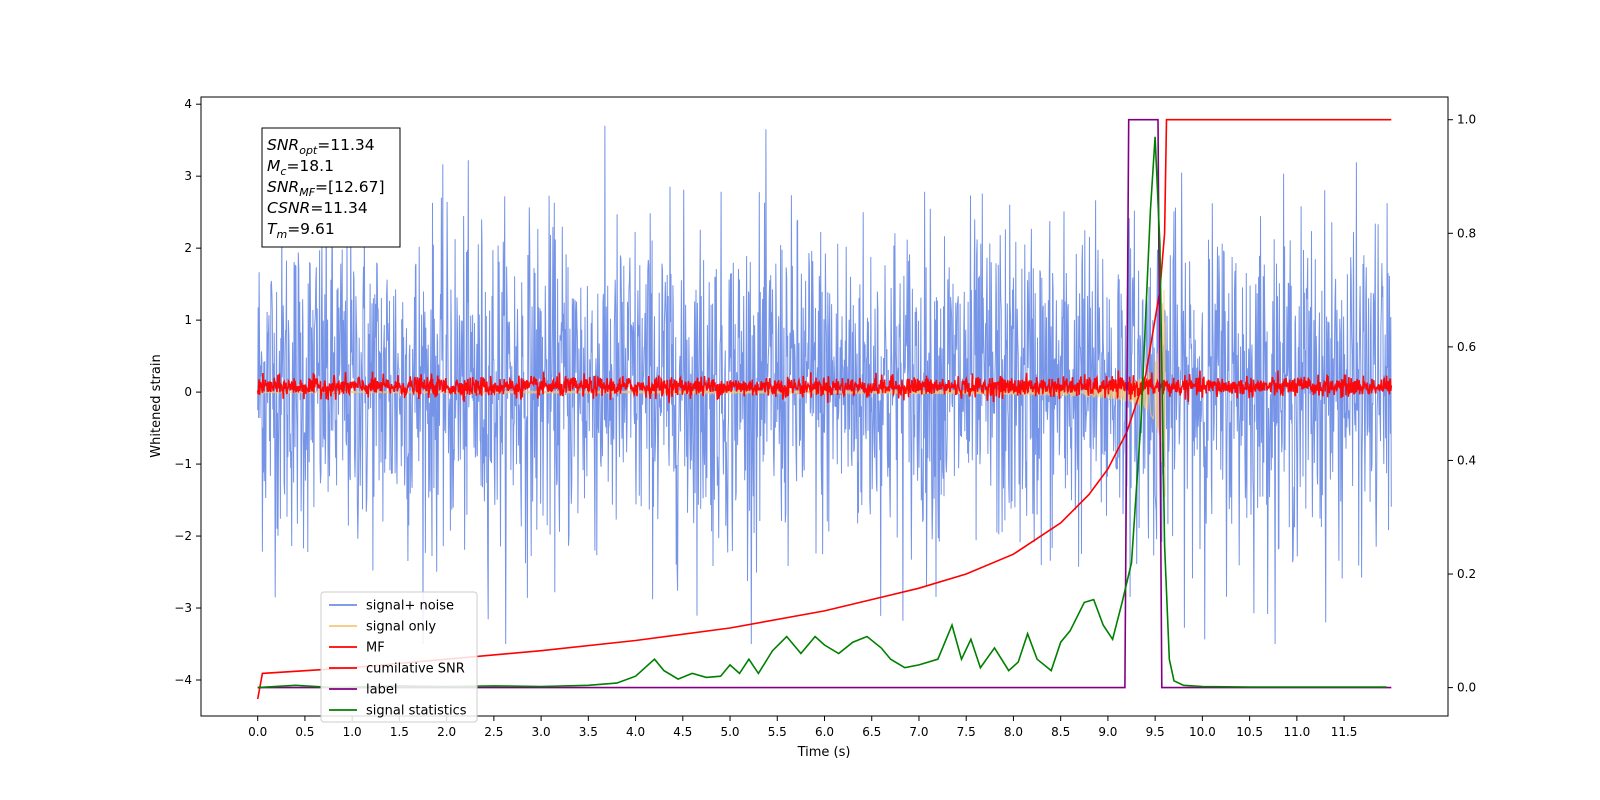  I want to click on x-tick-label: 6.5, so click(871, 732).